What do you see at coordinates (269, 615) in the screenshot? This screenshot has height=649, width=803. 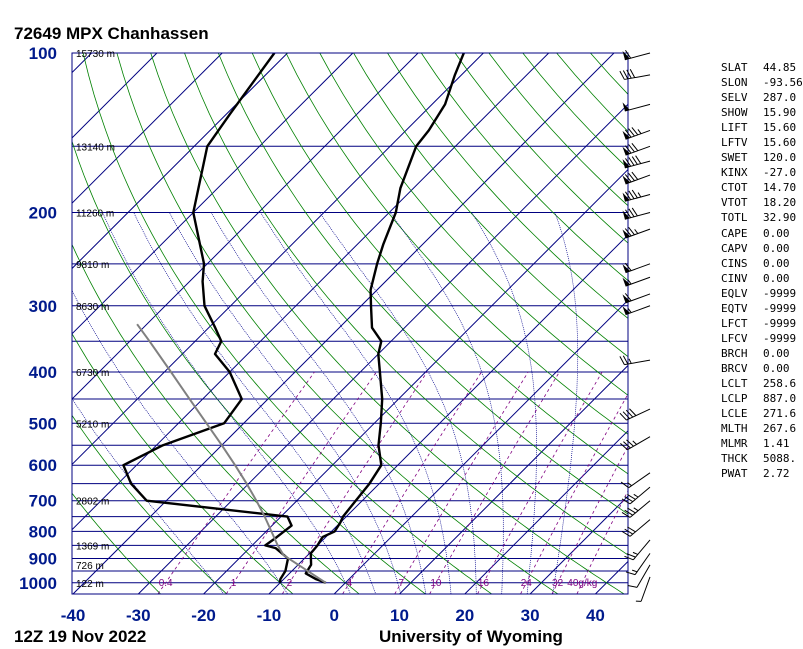 I see `temperature-tick-label: -10` at bounding box center [269, 615].